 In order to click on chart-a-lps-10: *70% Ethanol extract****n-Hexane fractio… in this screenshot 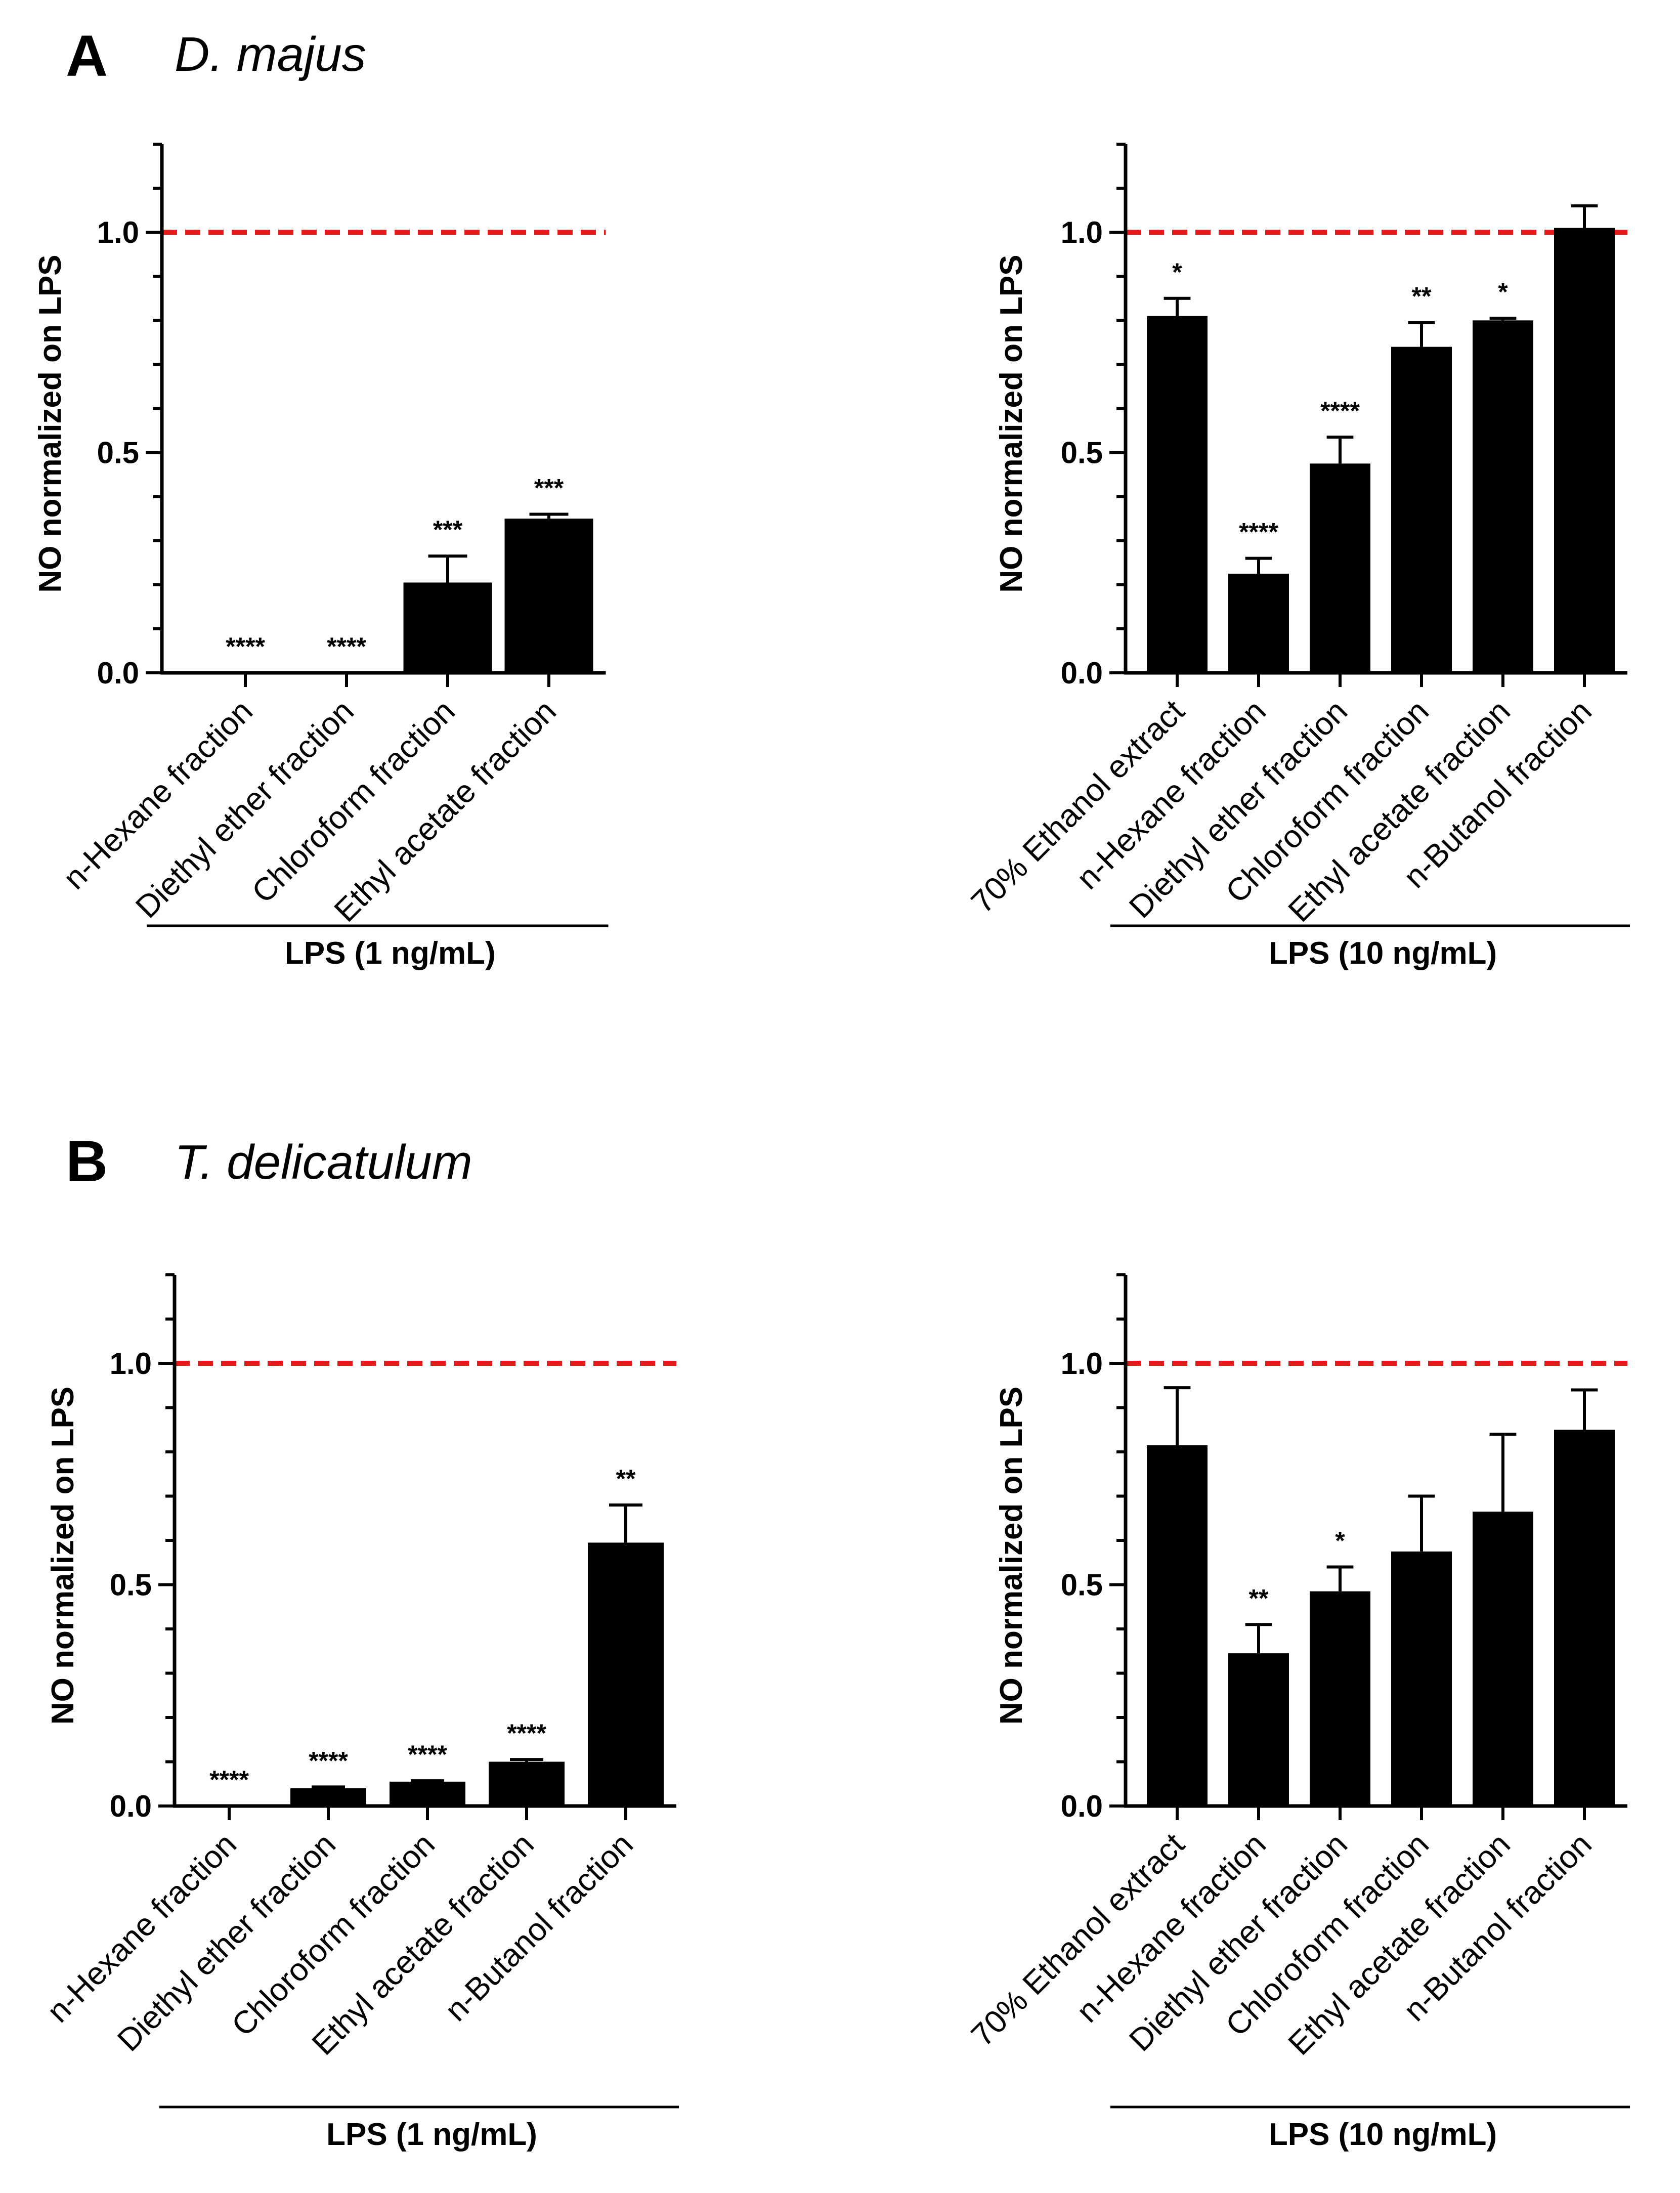, I will do `click(1297, 557)`.